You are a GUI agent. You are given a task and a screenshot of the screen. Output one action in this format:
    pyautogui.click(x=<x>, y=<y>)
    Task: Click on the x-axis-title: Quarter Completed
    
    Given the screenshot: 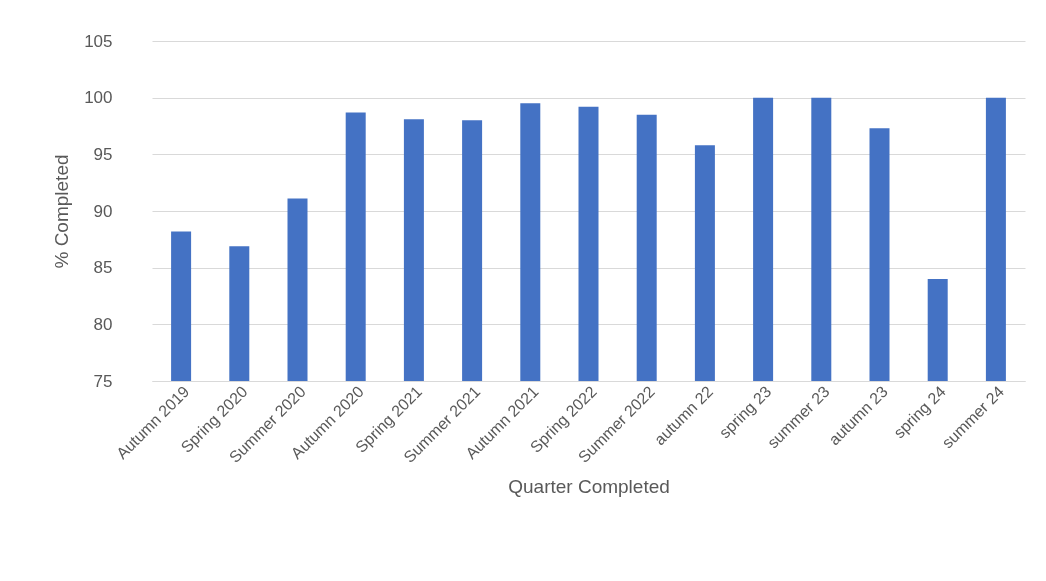 What is the action you would take?
    pyautogui.click(x=589, y=486)
    